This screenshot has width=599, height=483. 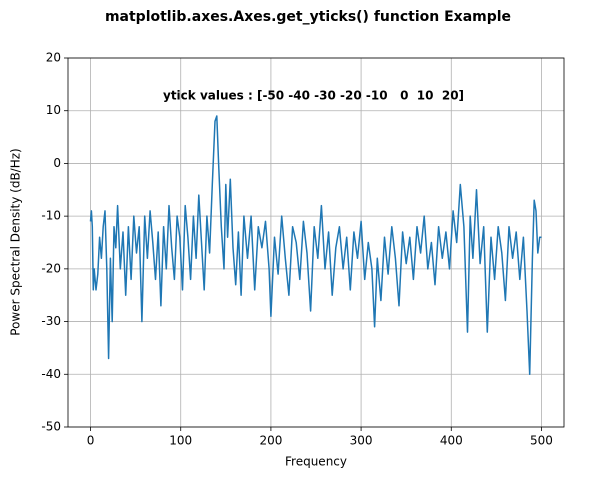 What do you see at coordinates (91, 441) in the screenshot?
I see `x-tick-label: 0` at bounding box center [91, 441].